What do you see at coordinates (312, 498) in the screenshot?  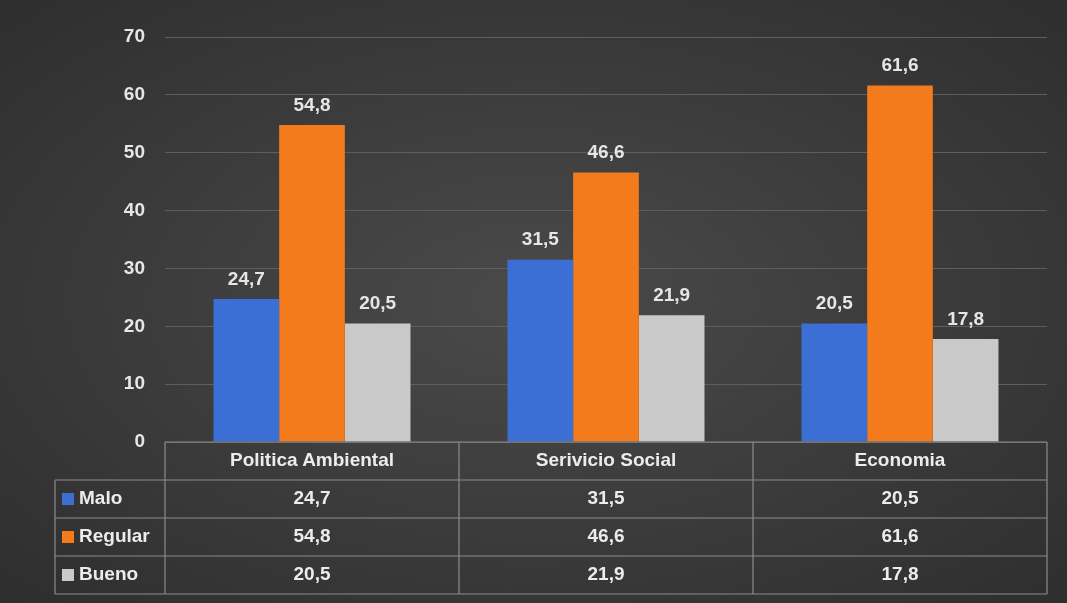 I see `data-label: 24,7` at bounding box center [312, 498].